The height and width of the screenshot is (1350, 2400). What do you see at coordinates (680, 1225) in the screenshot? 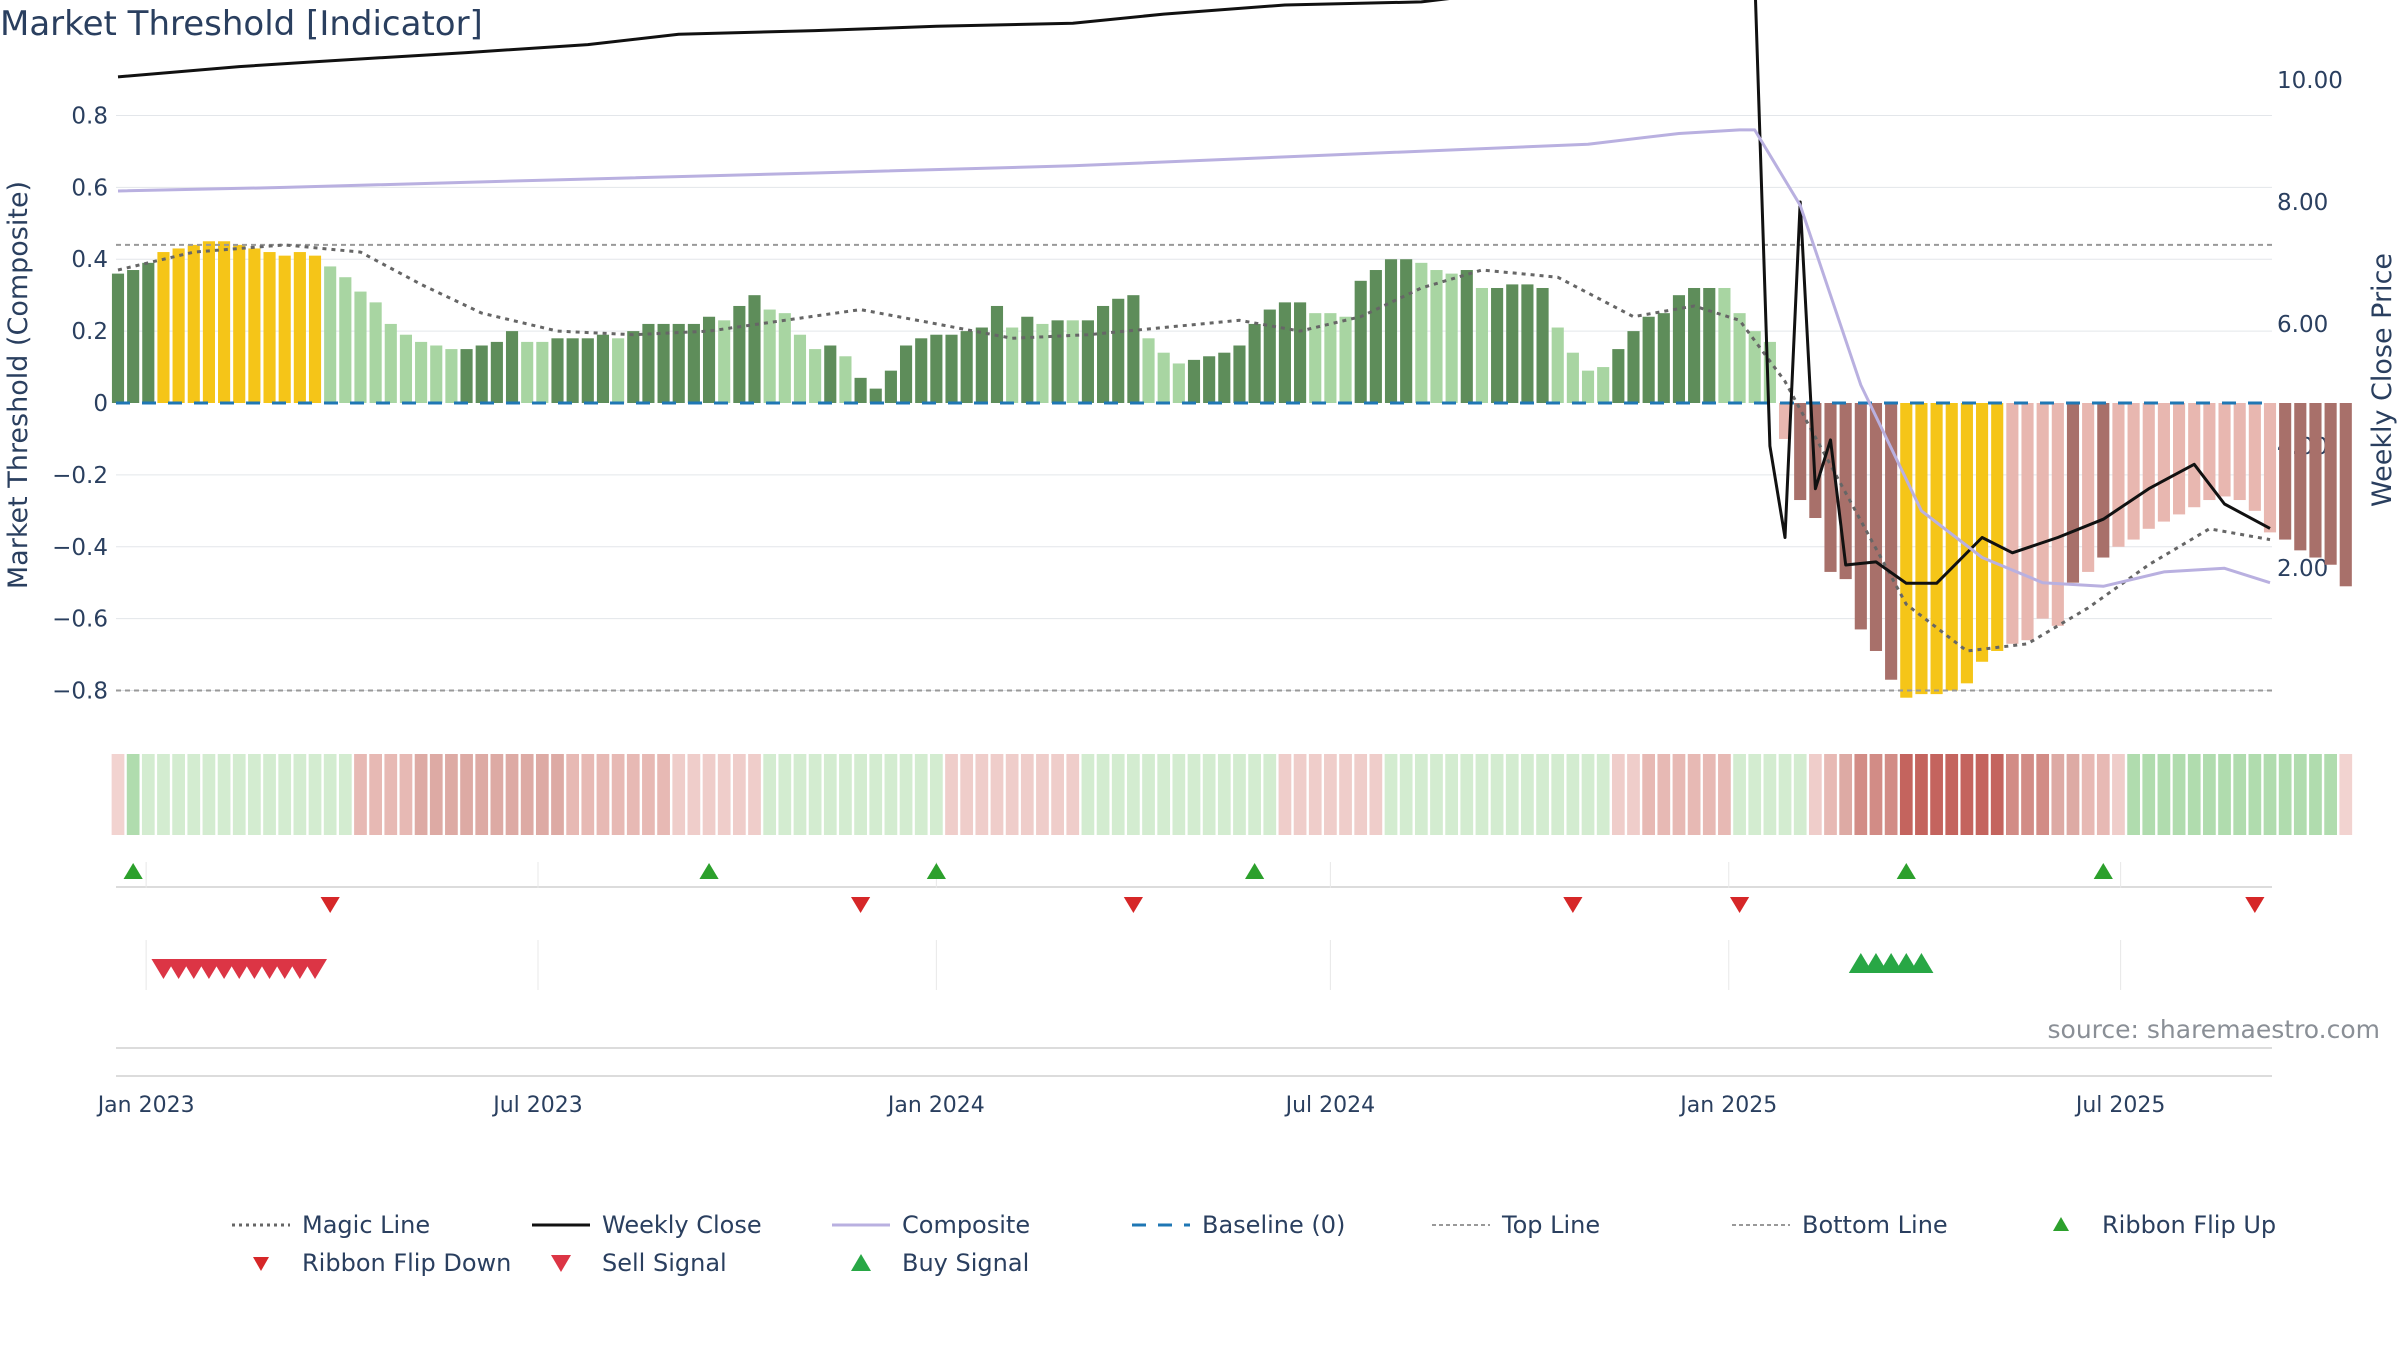
I see `legend-item-weekly-close: Weekly Close` at bounding box center [680, 1225].